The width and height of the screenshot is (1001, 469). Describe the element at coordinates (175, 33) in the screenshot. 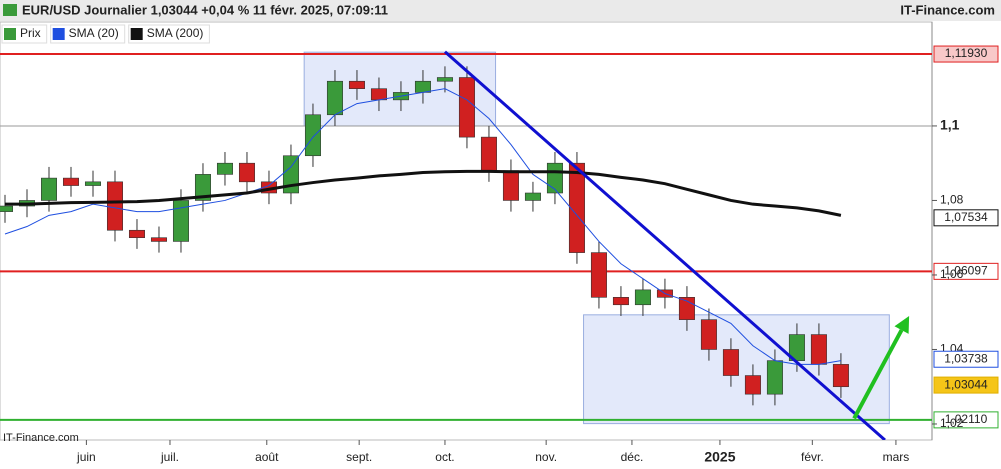

I see `legend-label: SMA (200)` at that location.